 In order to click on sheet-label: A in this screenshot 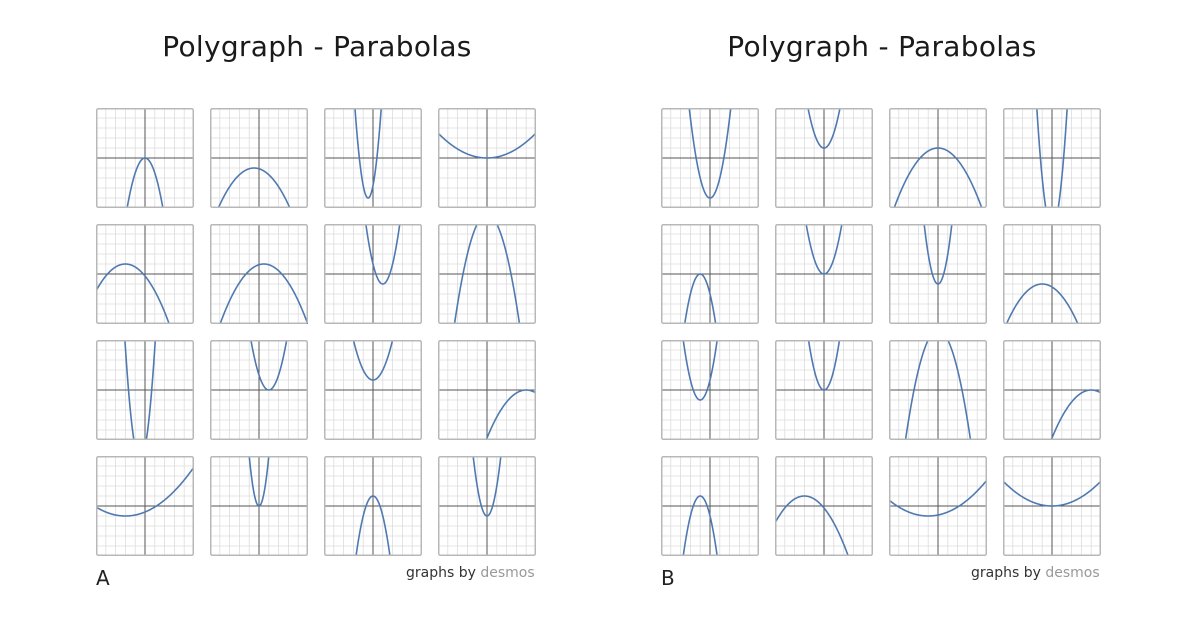, I will do `click(103, 578)`.